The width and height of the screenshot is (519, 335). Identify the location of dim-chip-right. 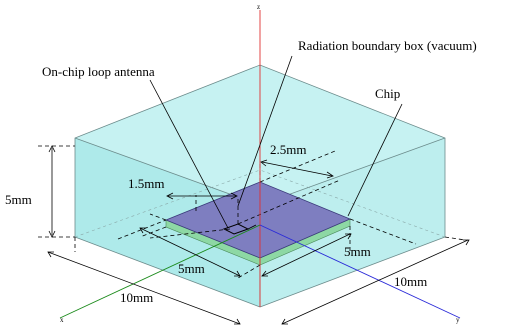
(306, 255).